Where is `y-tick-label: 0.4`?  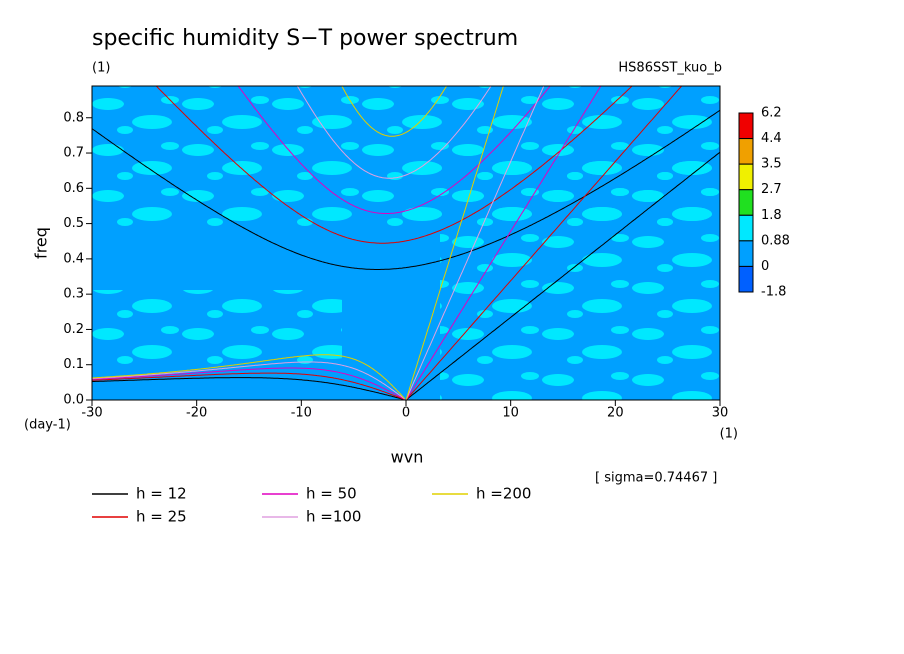
y-tick-label: 0.4 is located at coordinates (73, 258).